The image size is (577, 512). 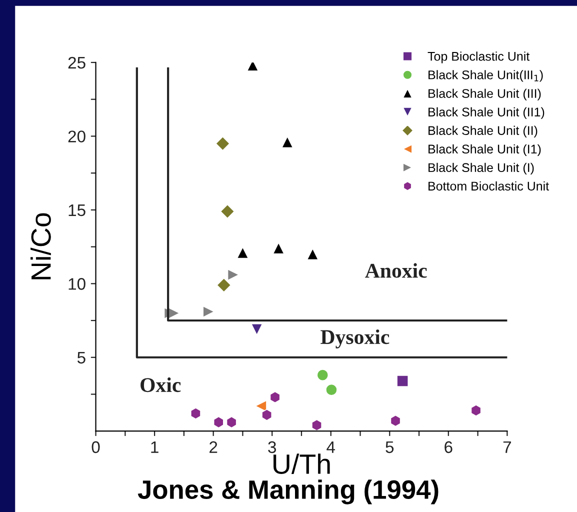 What do you see at coordinates (481, 168) in the screenshot?
I see `legend-label: Black Shale Unit (I)` at bounding box center [481, 168].